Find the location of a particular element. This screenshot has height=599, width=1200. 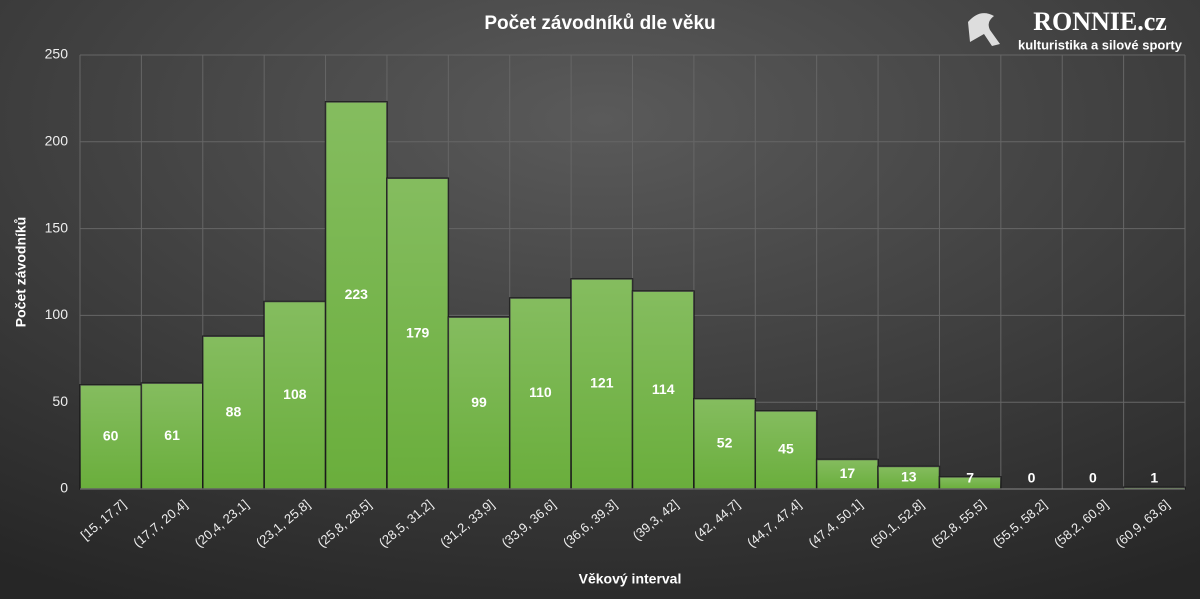

value-label: 45 is located at coordinates (786, 449).